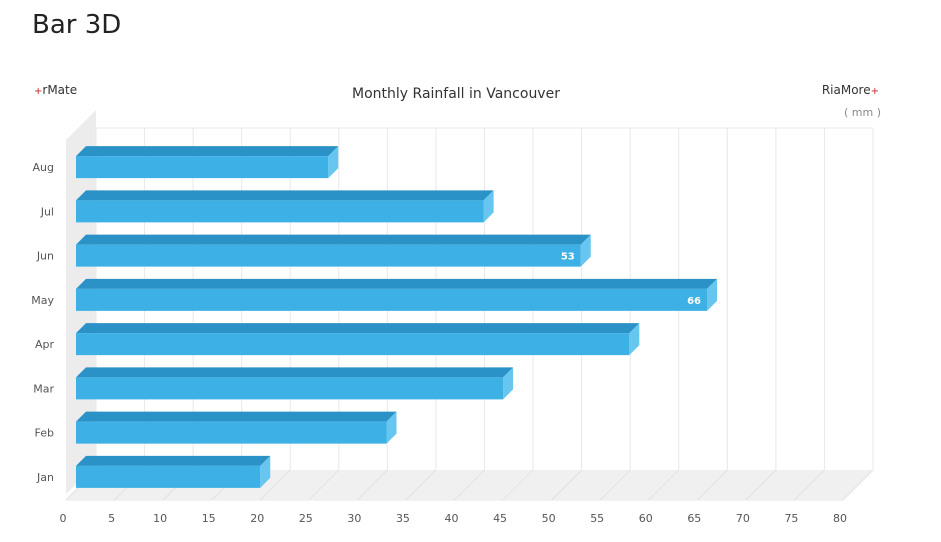 The width and height of the screenshot is (941, 542). Describe the element at coordinates (45, 477) in the screenshot. I see `y-tick-label: Jan` at that location.